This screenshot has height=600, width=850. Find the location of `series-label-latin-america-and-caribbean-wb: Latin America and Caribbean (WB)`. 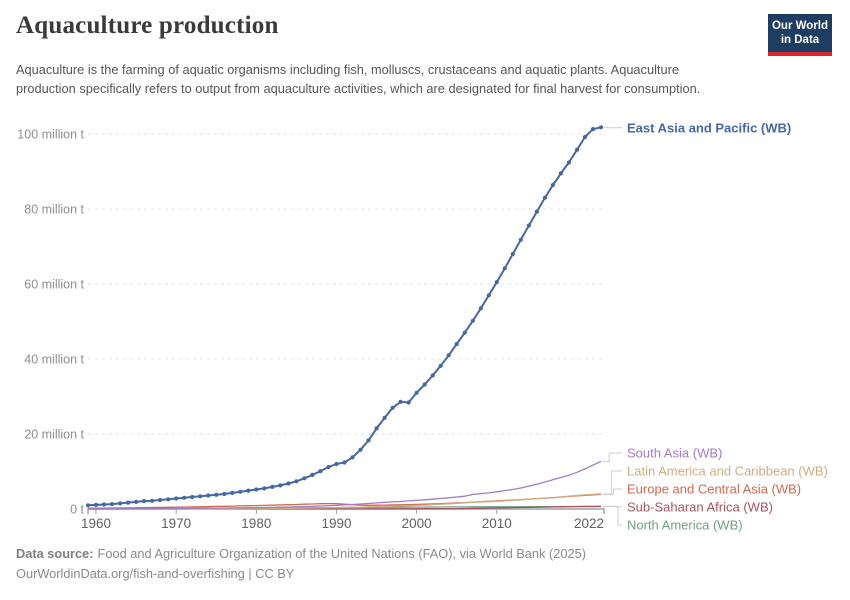

series-label-latin-america-and-caribbean-wb: Latin America and Caribbean (WB) is located at coordinates (727, 471).